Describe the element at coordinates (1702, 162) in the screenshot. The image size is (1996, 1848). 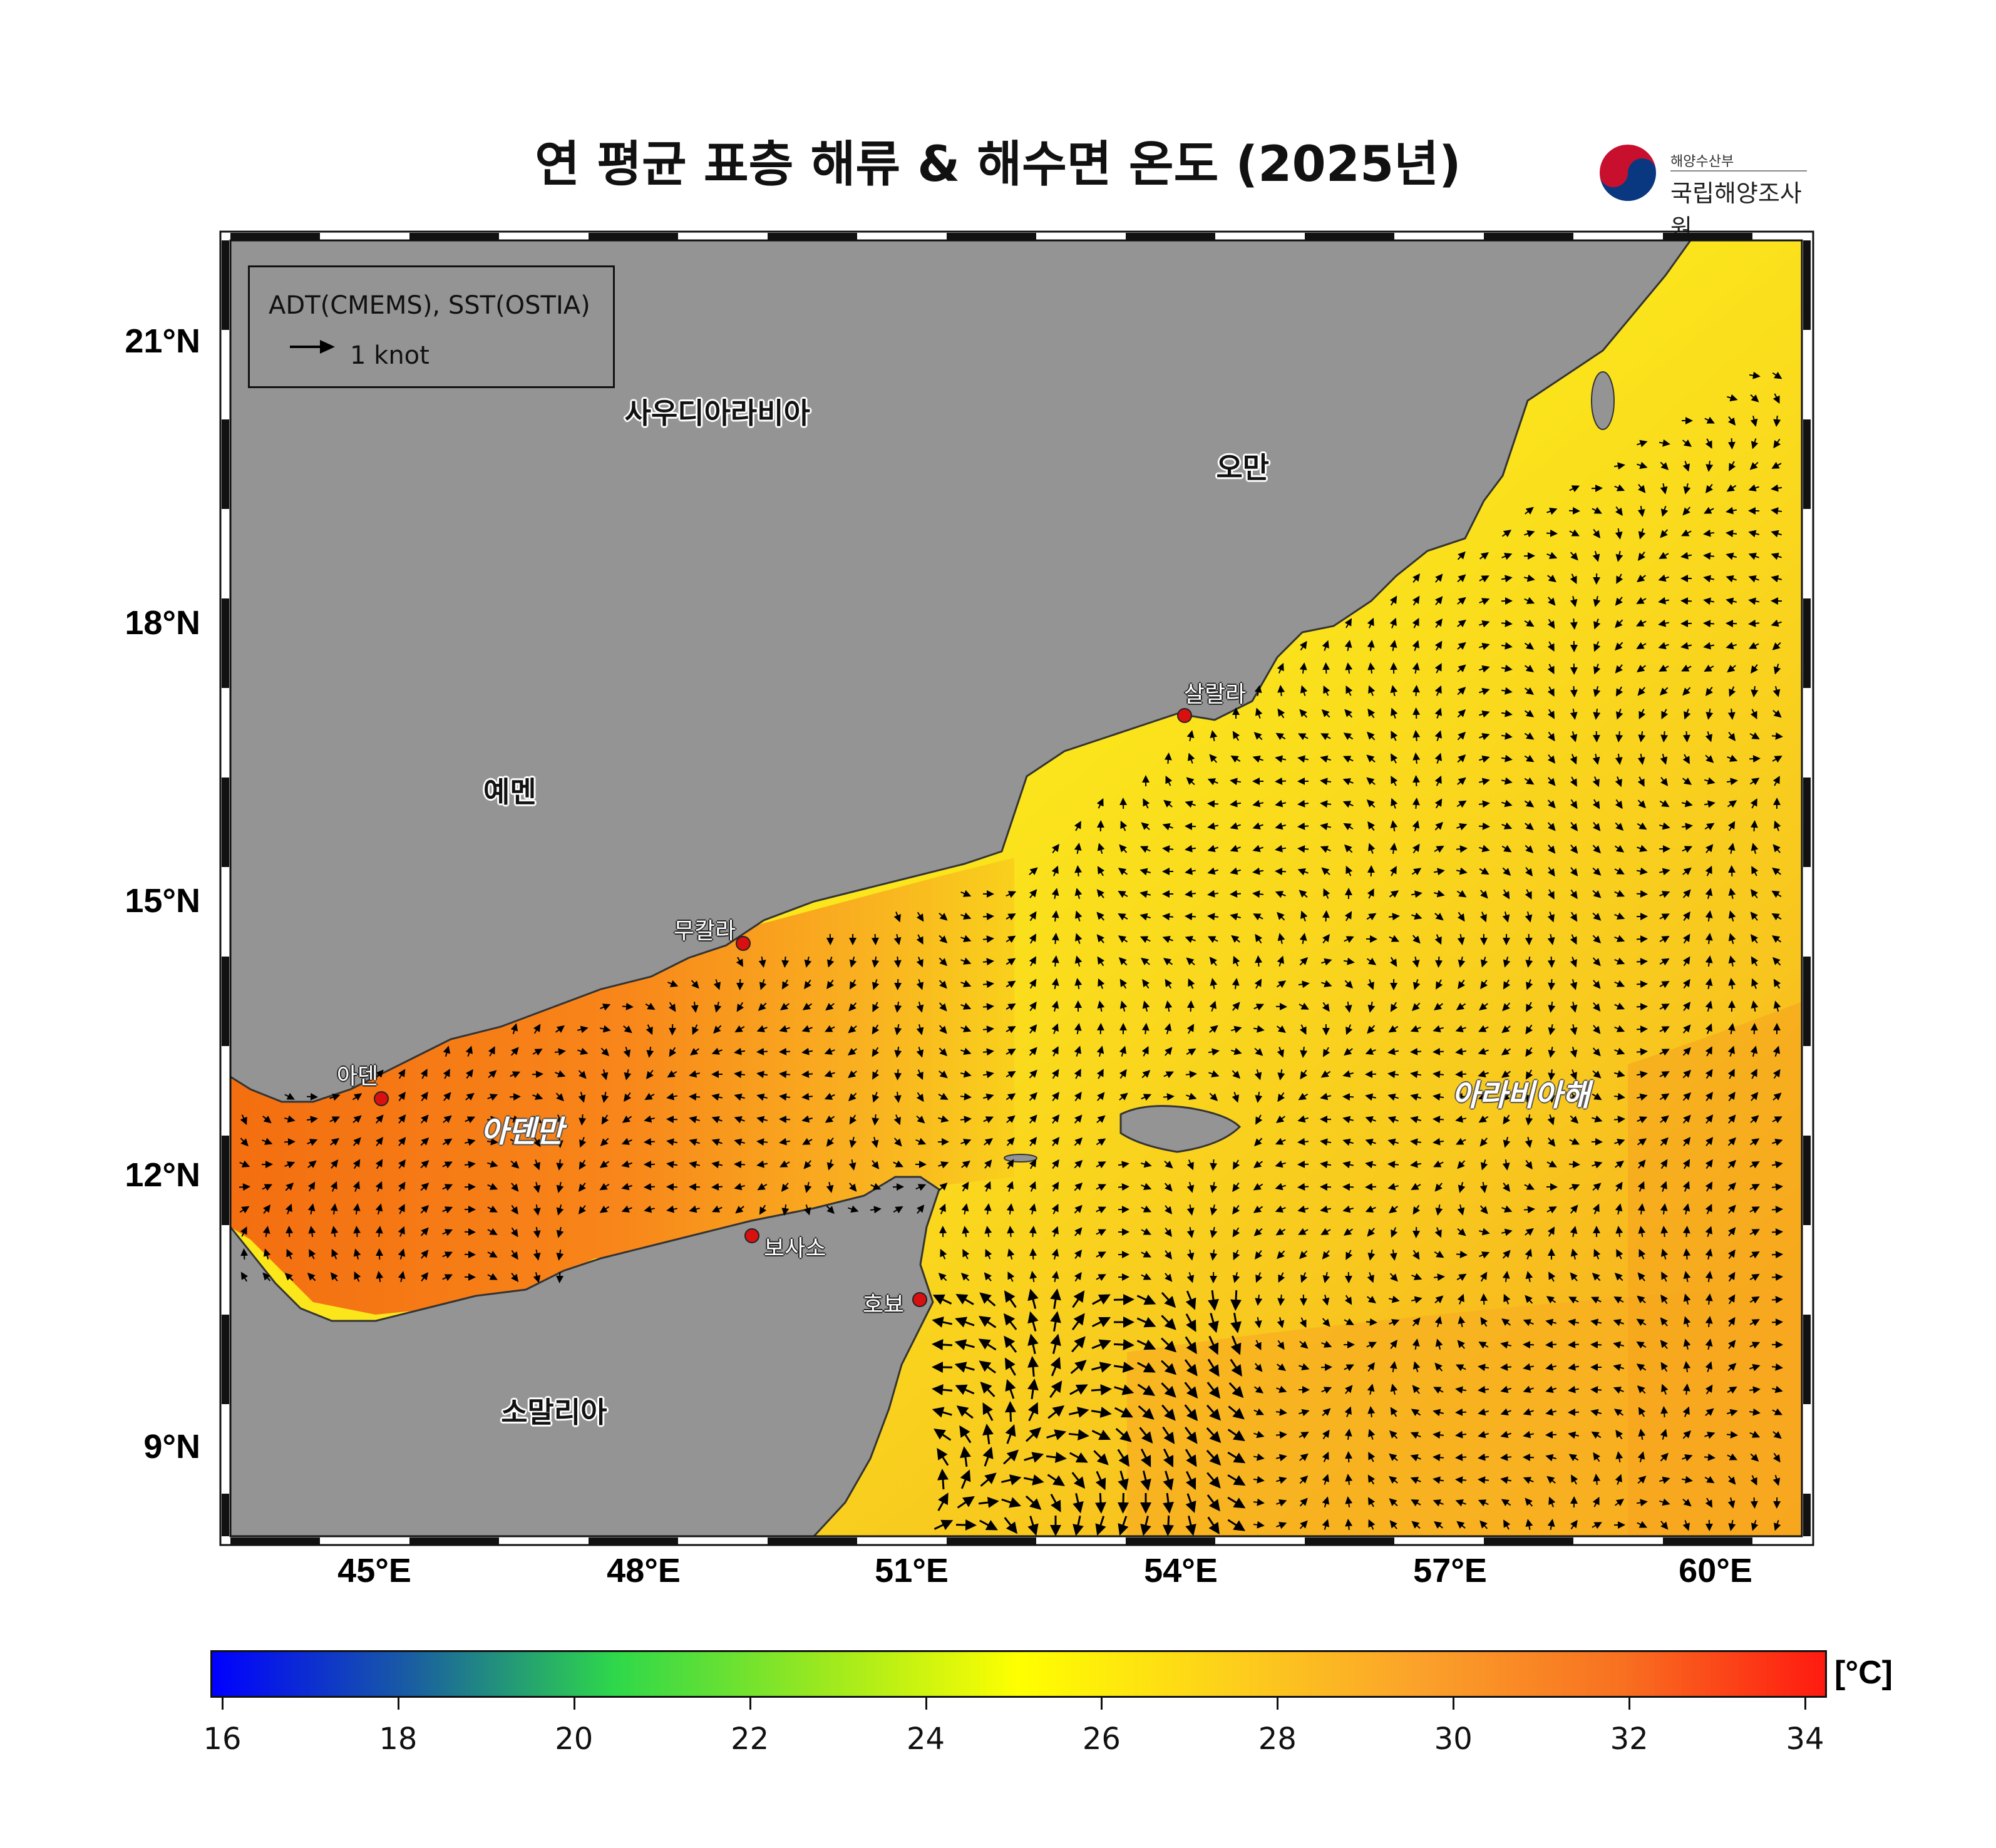
I see `ministry-name: 해양수산부` at that location.